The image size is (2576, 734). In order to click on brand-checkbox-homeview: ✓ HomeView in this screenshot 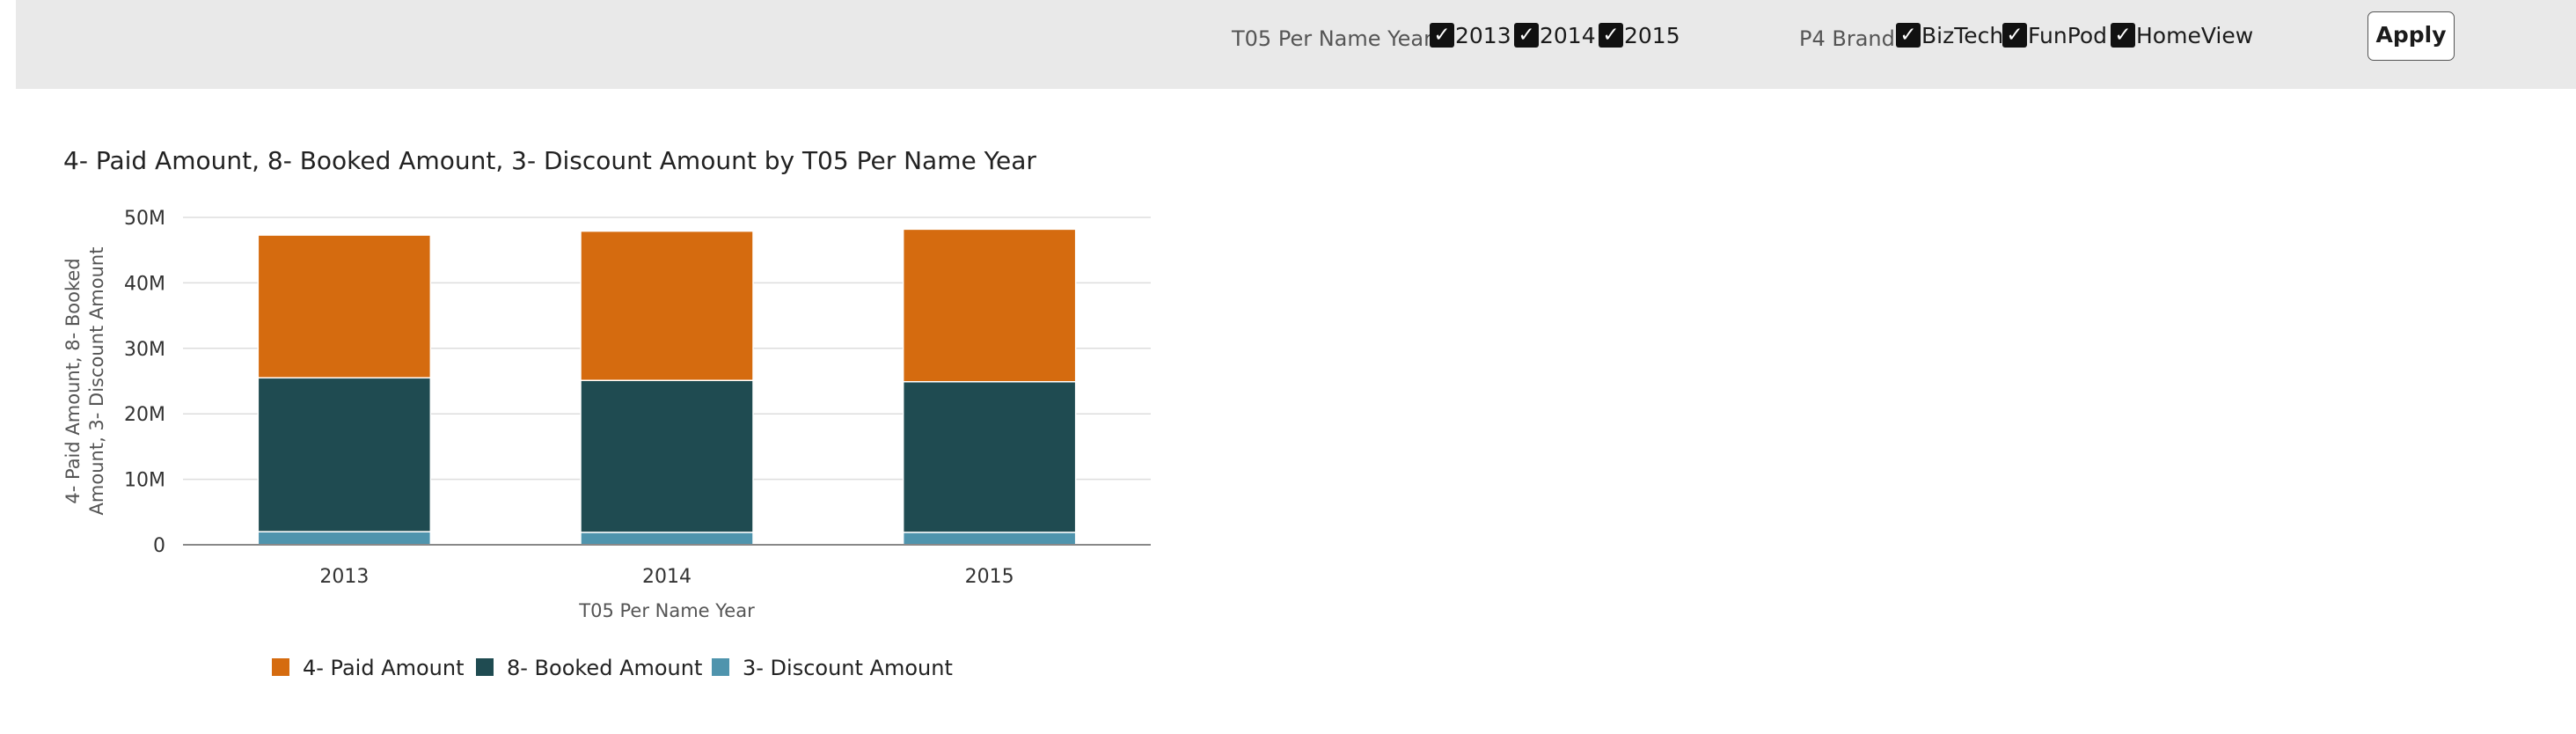, I will do `click(2182, 35)`.